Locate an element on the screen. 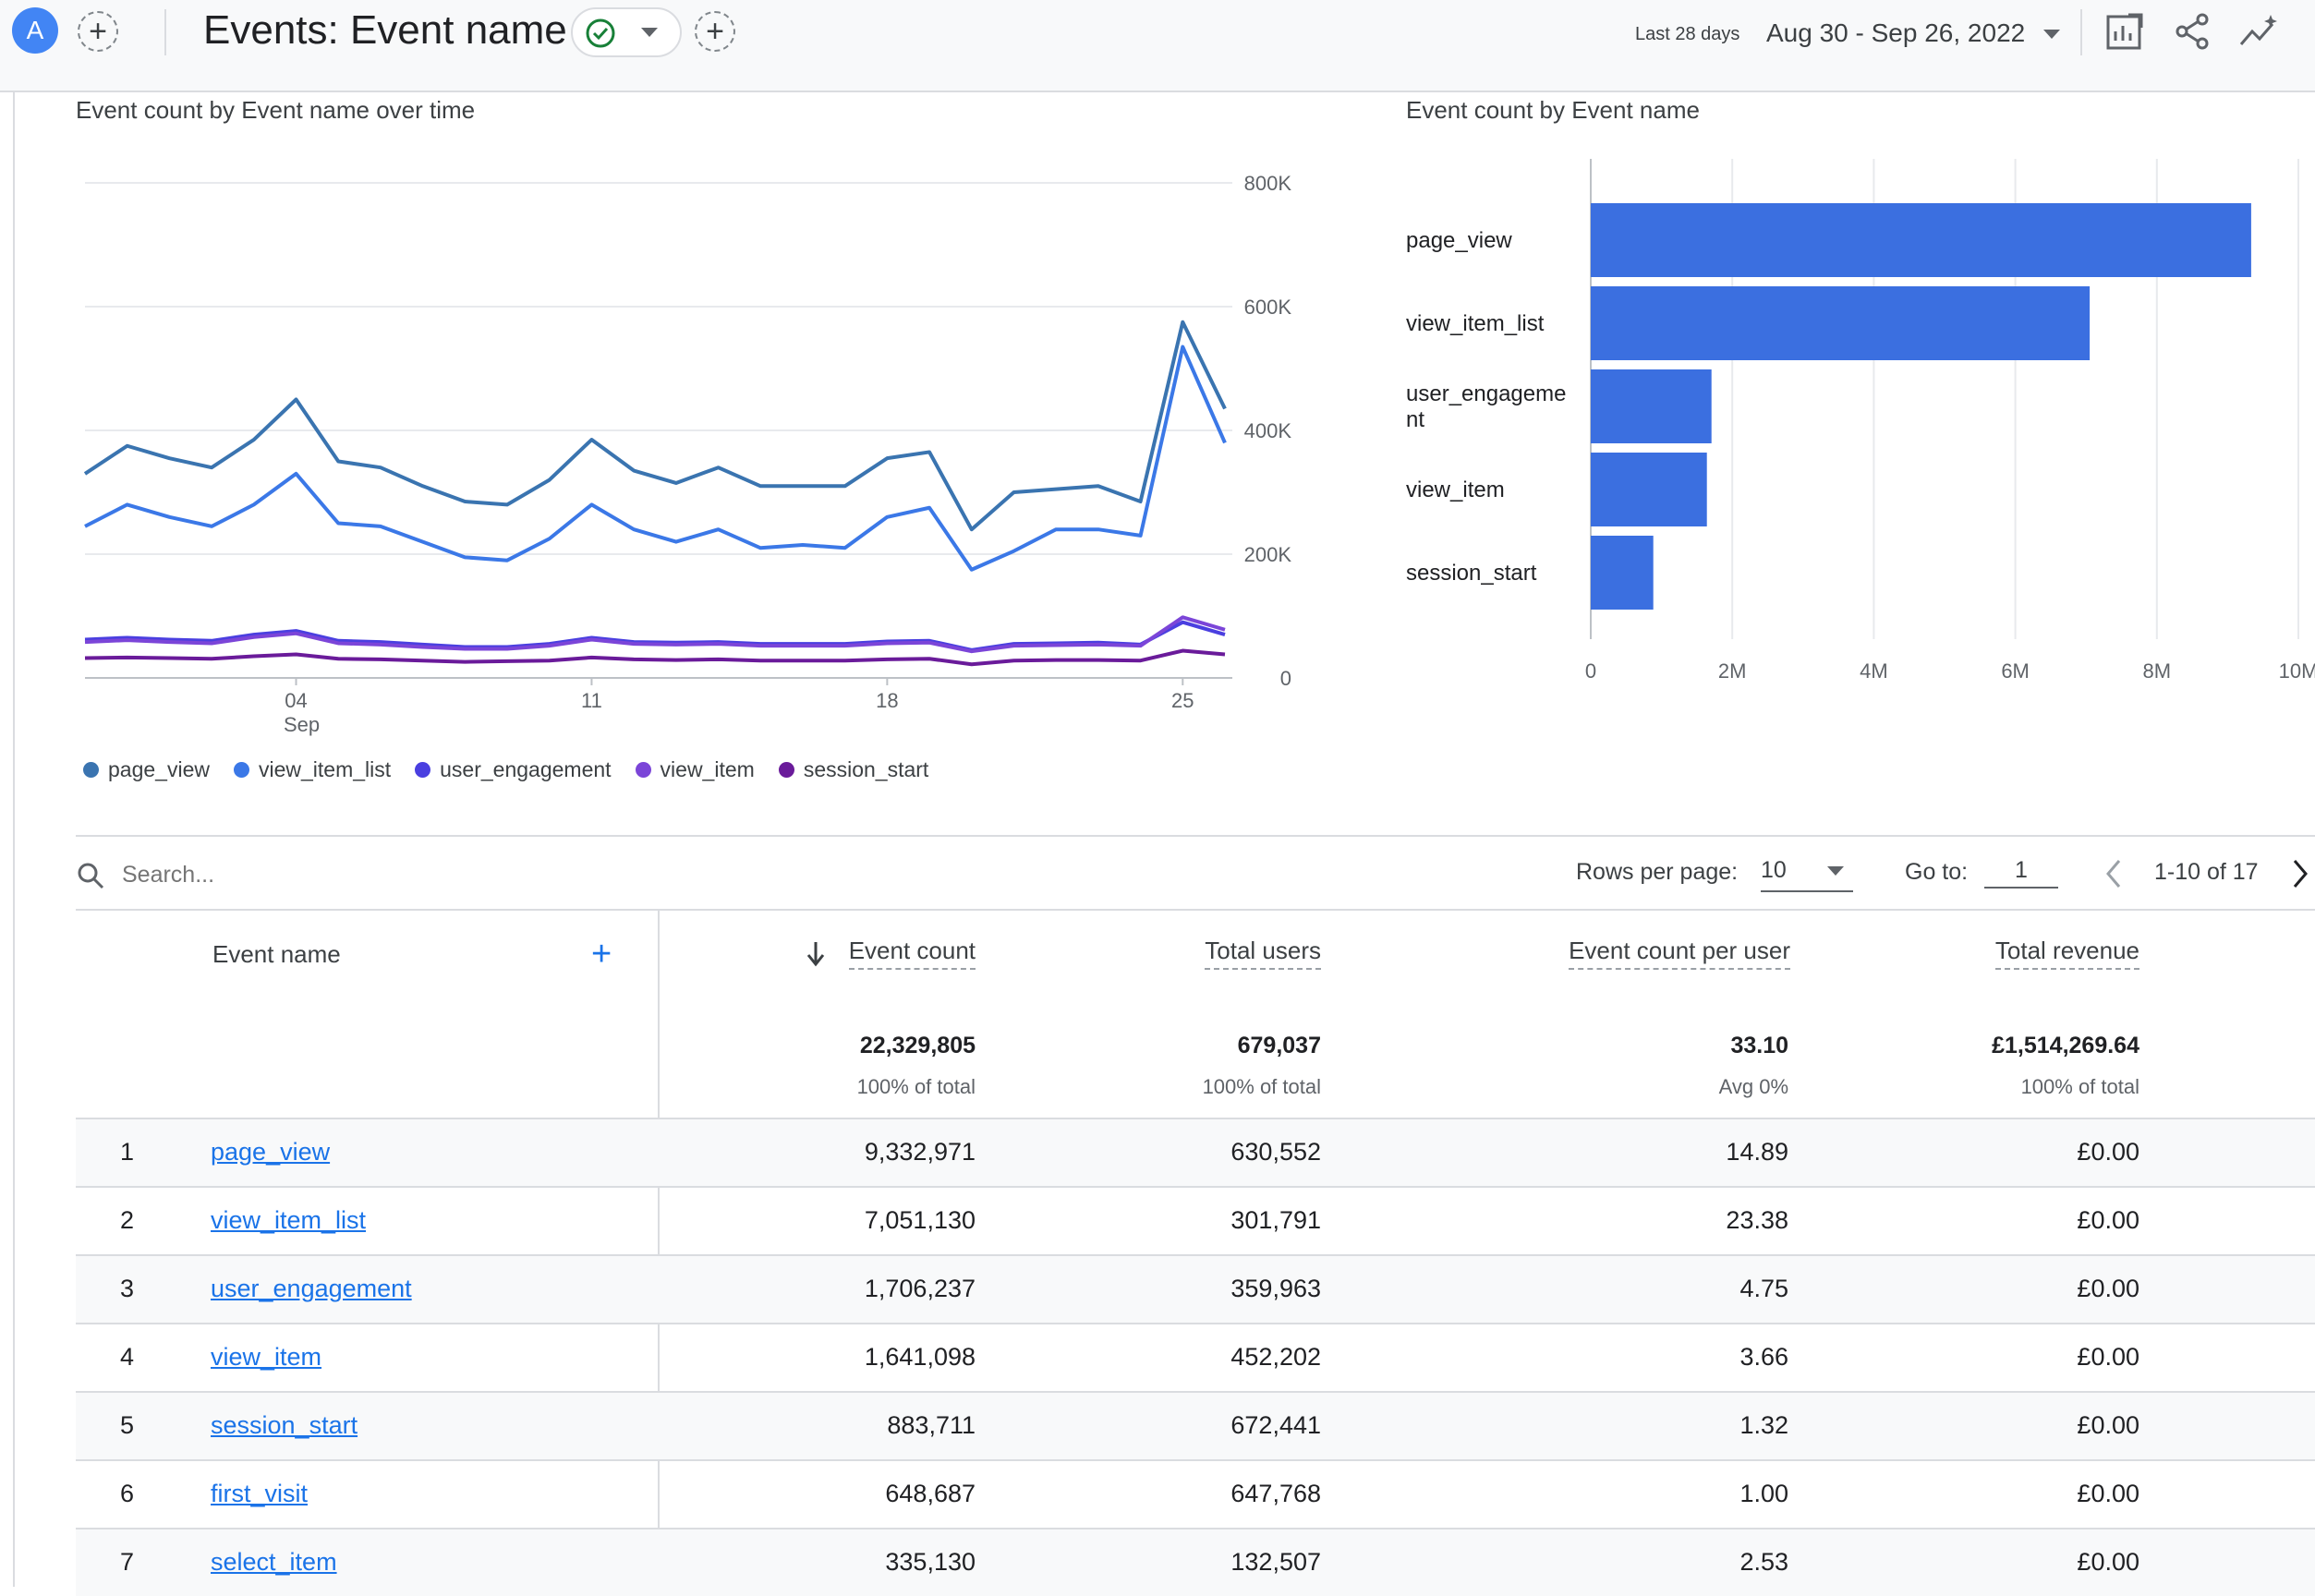 This screenshot has height=1596, width=2315. legend-item-view-item-list: view_item_list is located at coordinates (312, 769).